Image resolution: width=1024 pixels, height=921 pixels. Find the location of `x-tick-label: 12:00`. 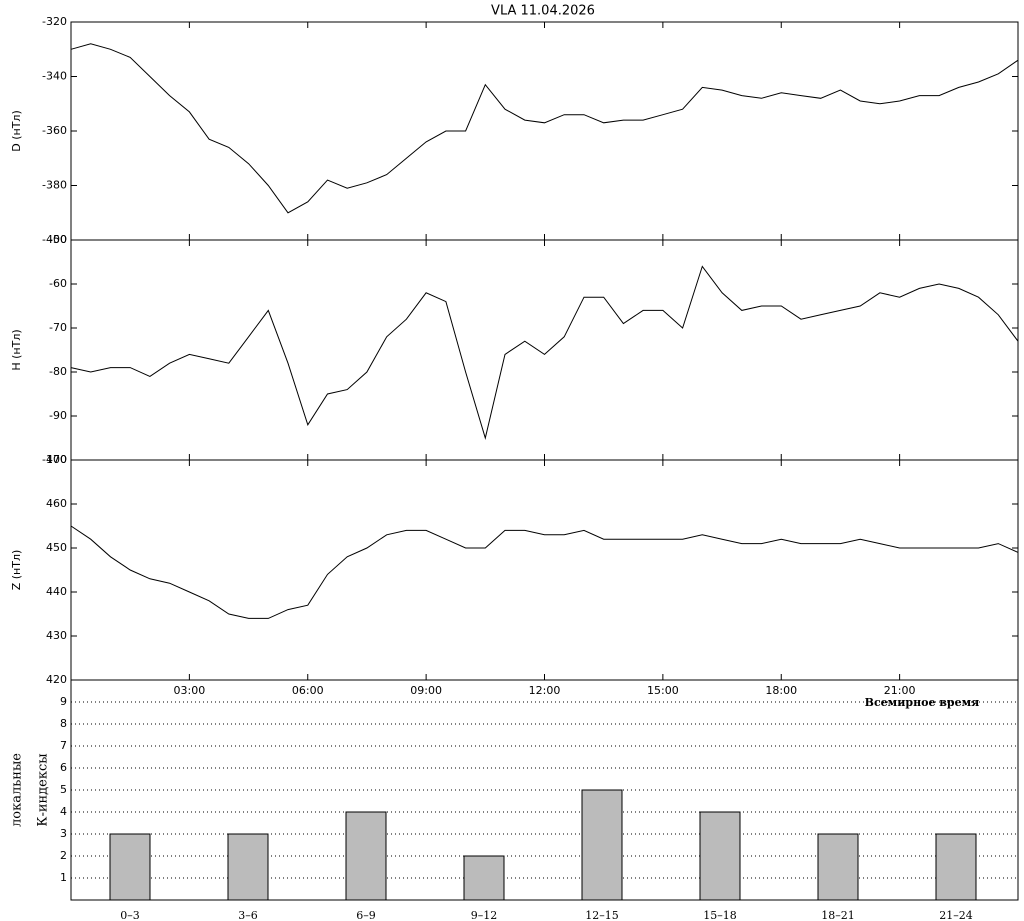

x-tick-label: 12:00 is located at coordinates (545, 690).